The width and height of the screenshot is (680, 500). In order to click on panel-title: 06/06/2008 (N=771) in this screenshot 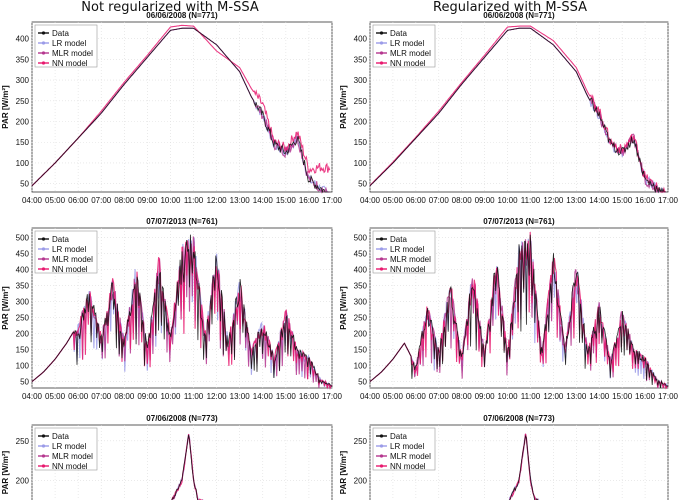, I will do `click(182, 15)`.